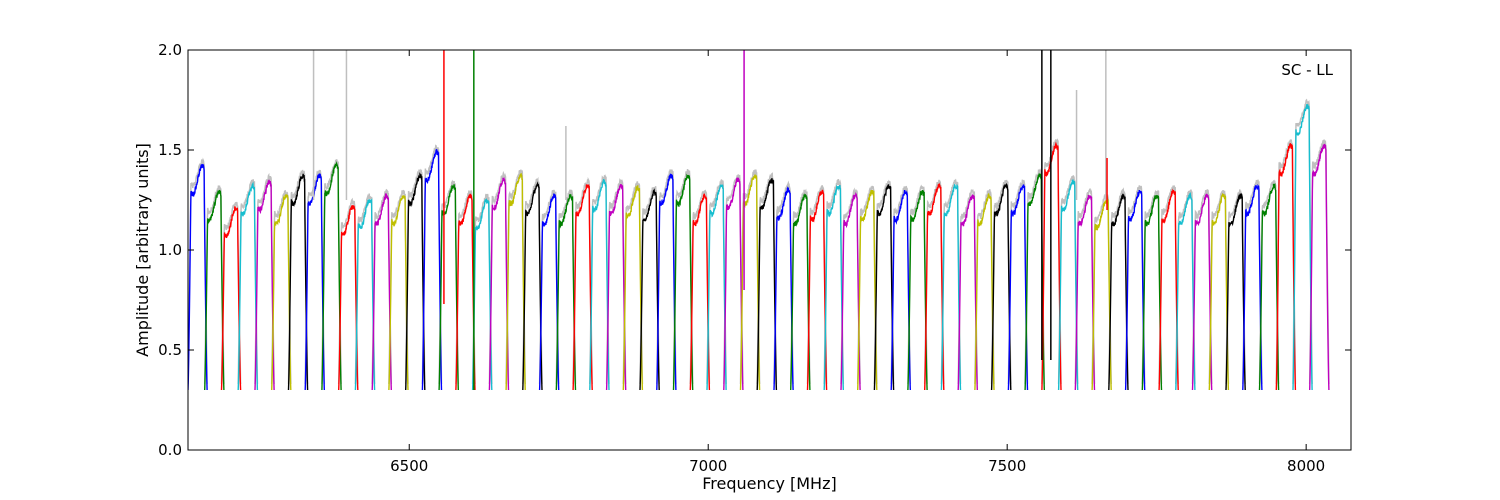 This screenshot has width=1500, height=500. Describe the element at coordinates (170, 50) in the screenshot. I see `y-tick-label: 2.0` at that location.